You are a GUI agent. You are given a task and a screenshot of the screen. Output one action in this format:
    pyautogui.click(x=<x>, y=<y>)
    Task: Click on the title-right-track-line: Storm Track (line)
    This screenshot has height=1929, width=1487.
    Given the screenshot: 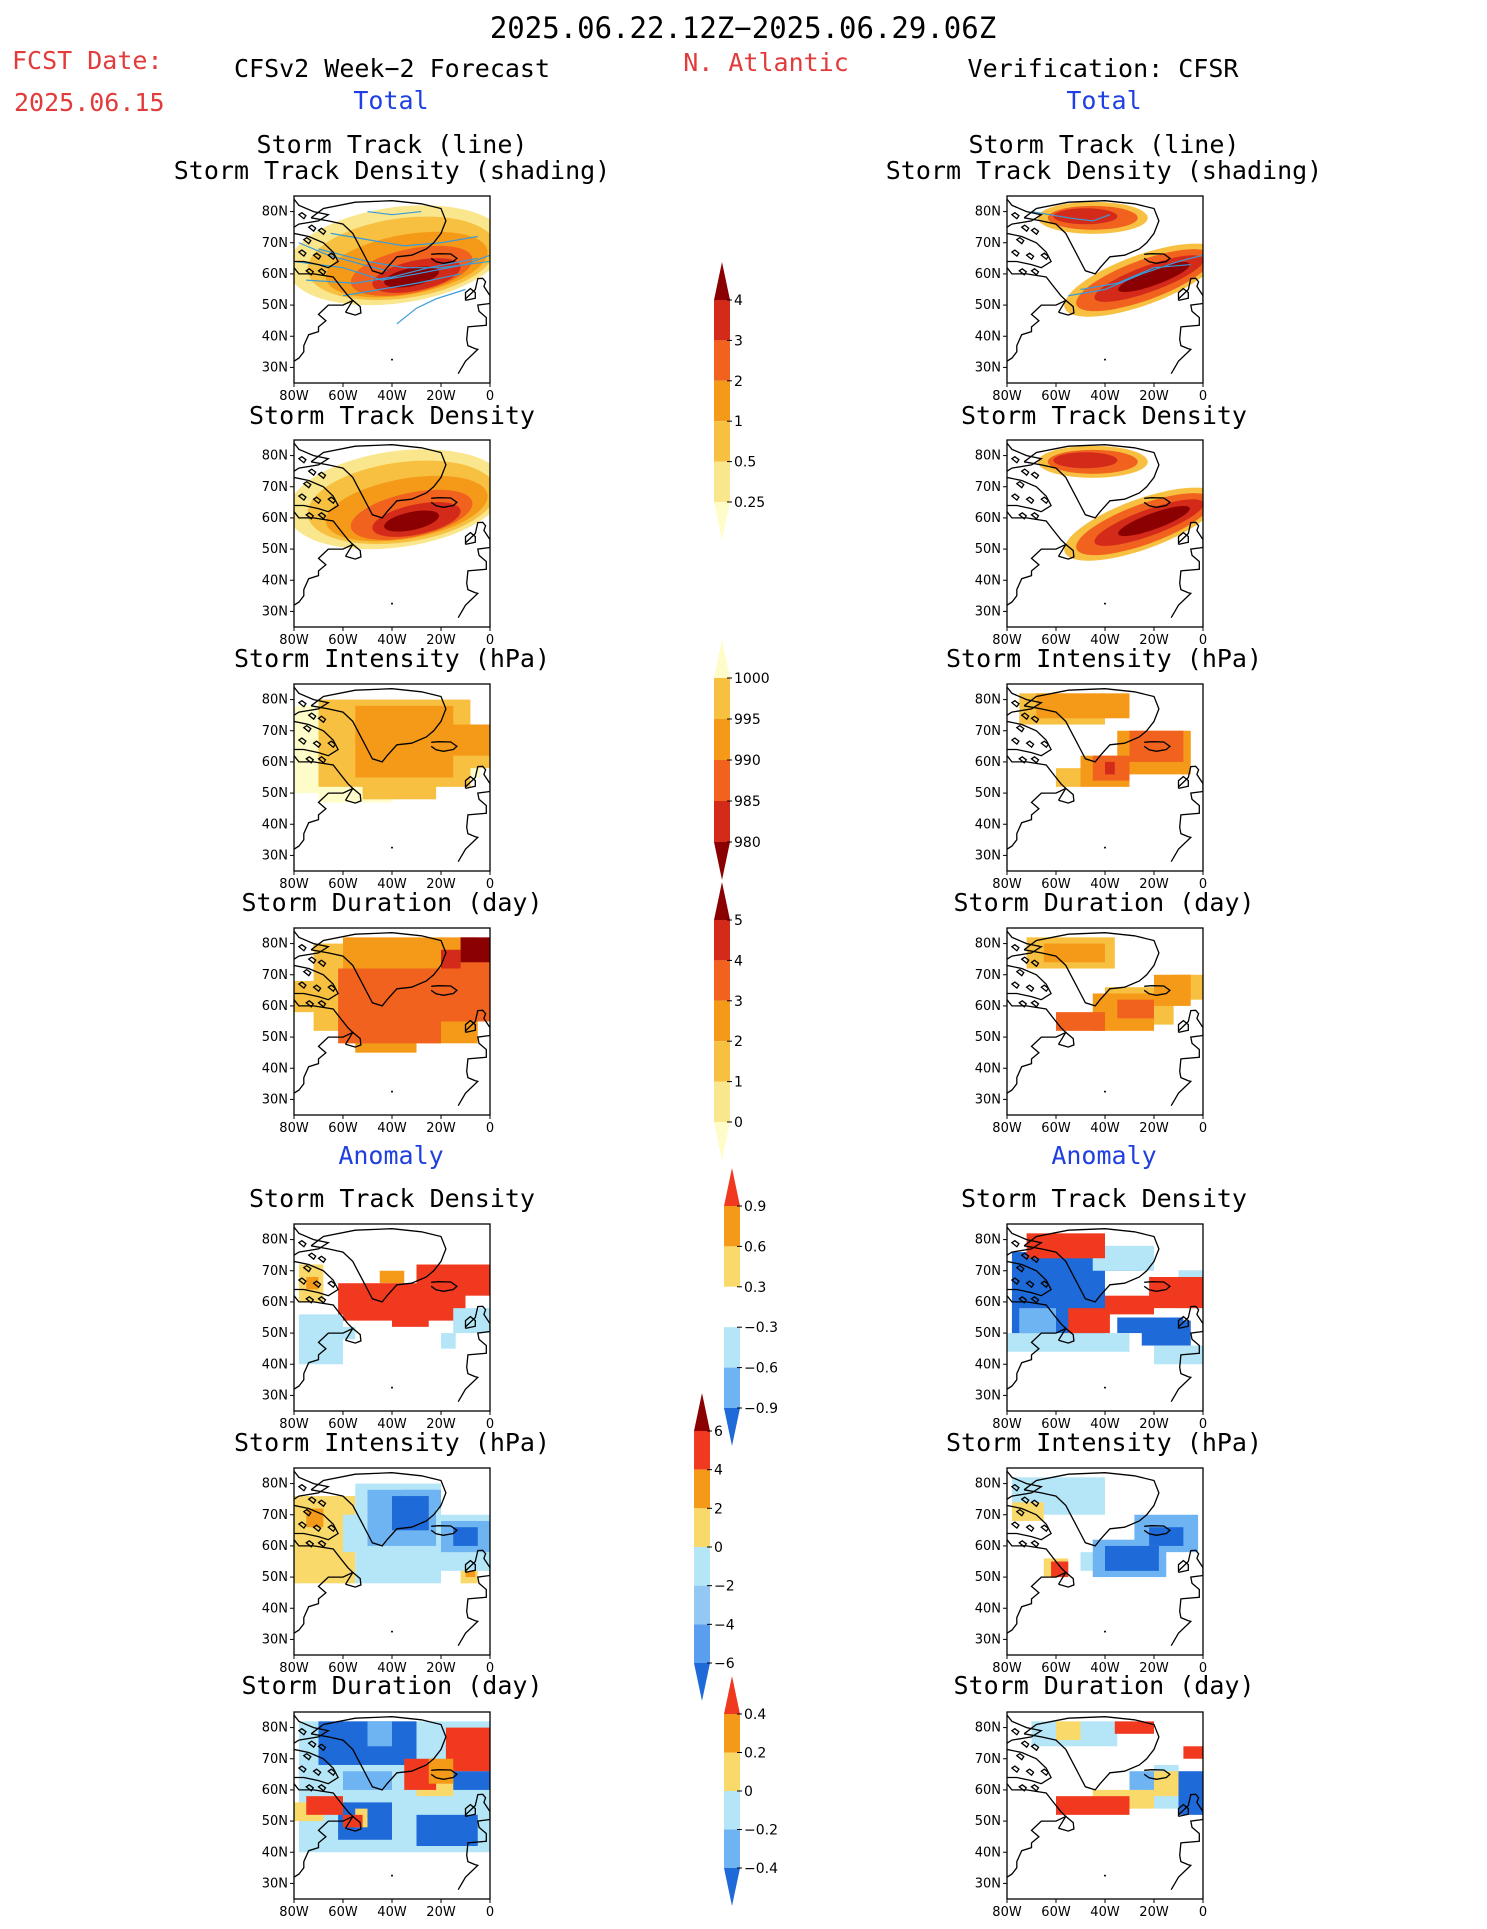 What is the action you would take?
    pyautogui.click(x=1104, y=144)
    